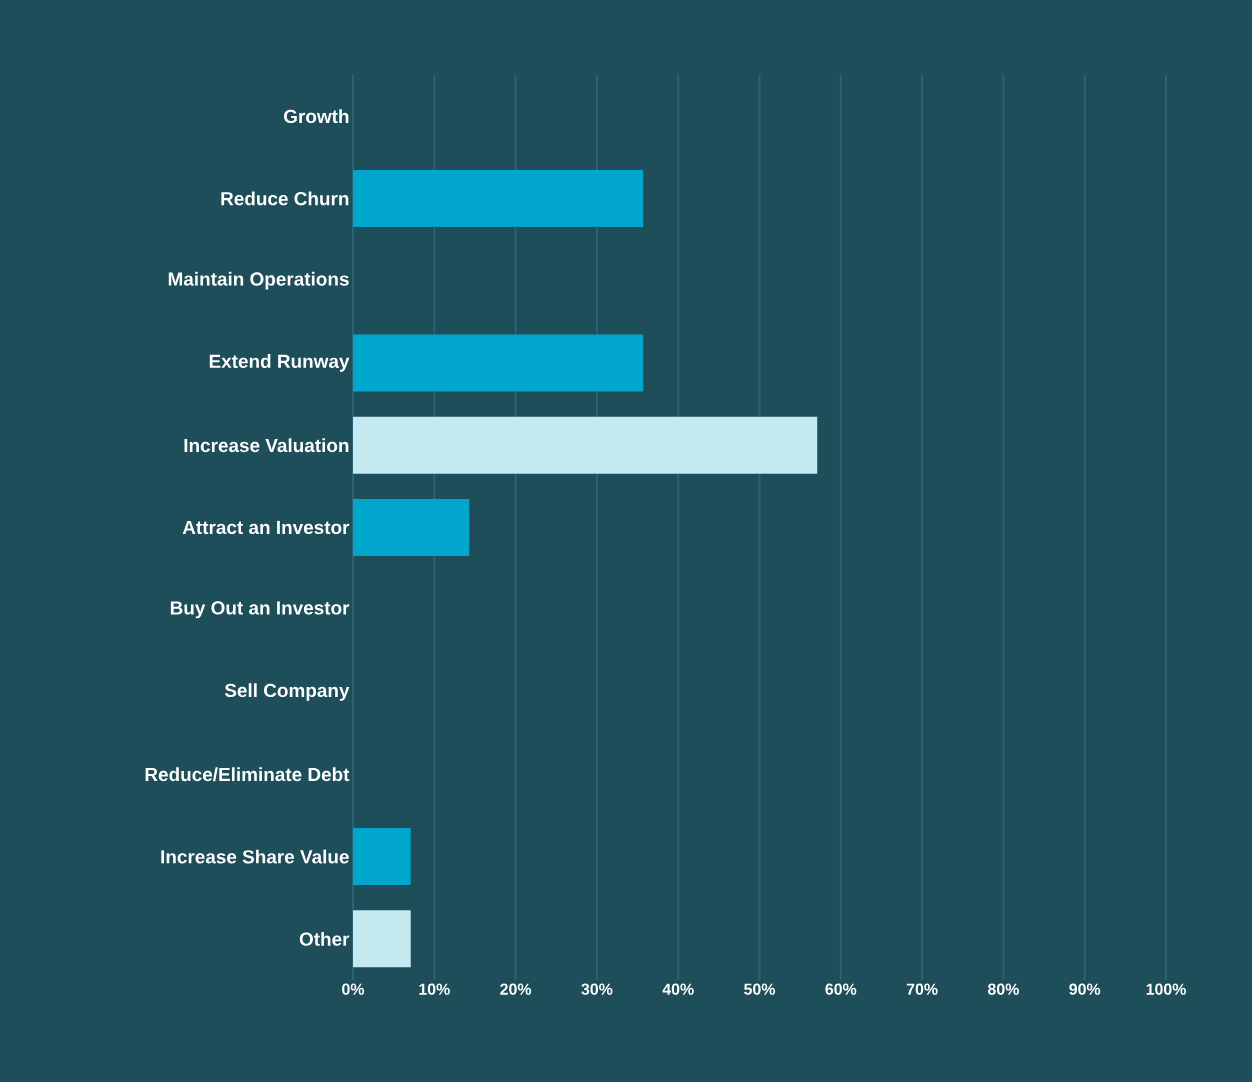  What do you see at coordinates (760, 989) in the screenshot?
I see `x-tick-label: 50%` at bounding box center [760, 989].